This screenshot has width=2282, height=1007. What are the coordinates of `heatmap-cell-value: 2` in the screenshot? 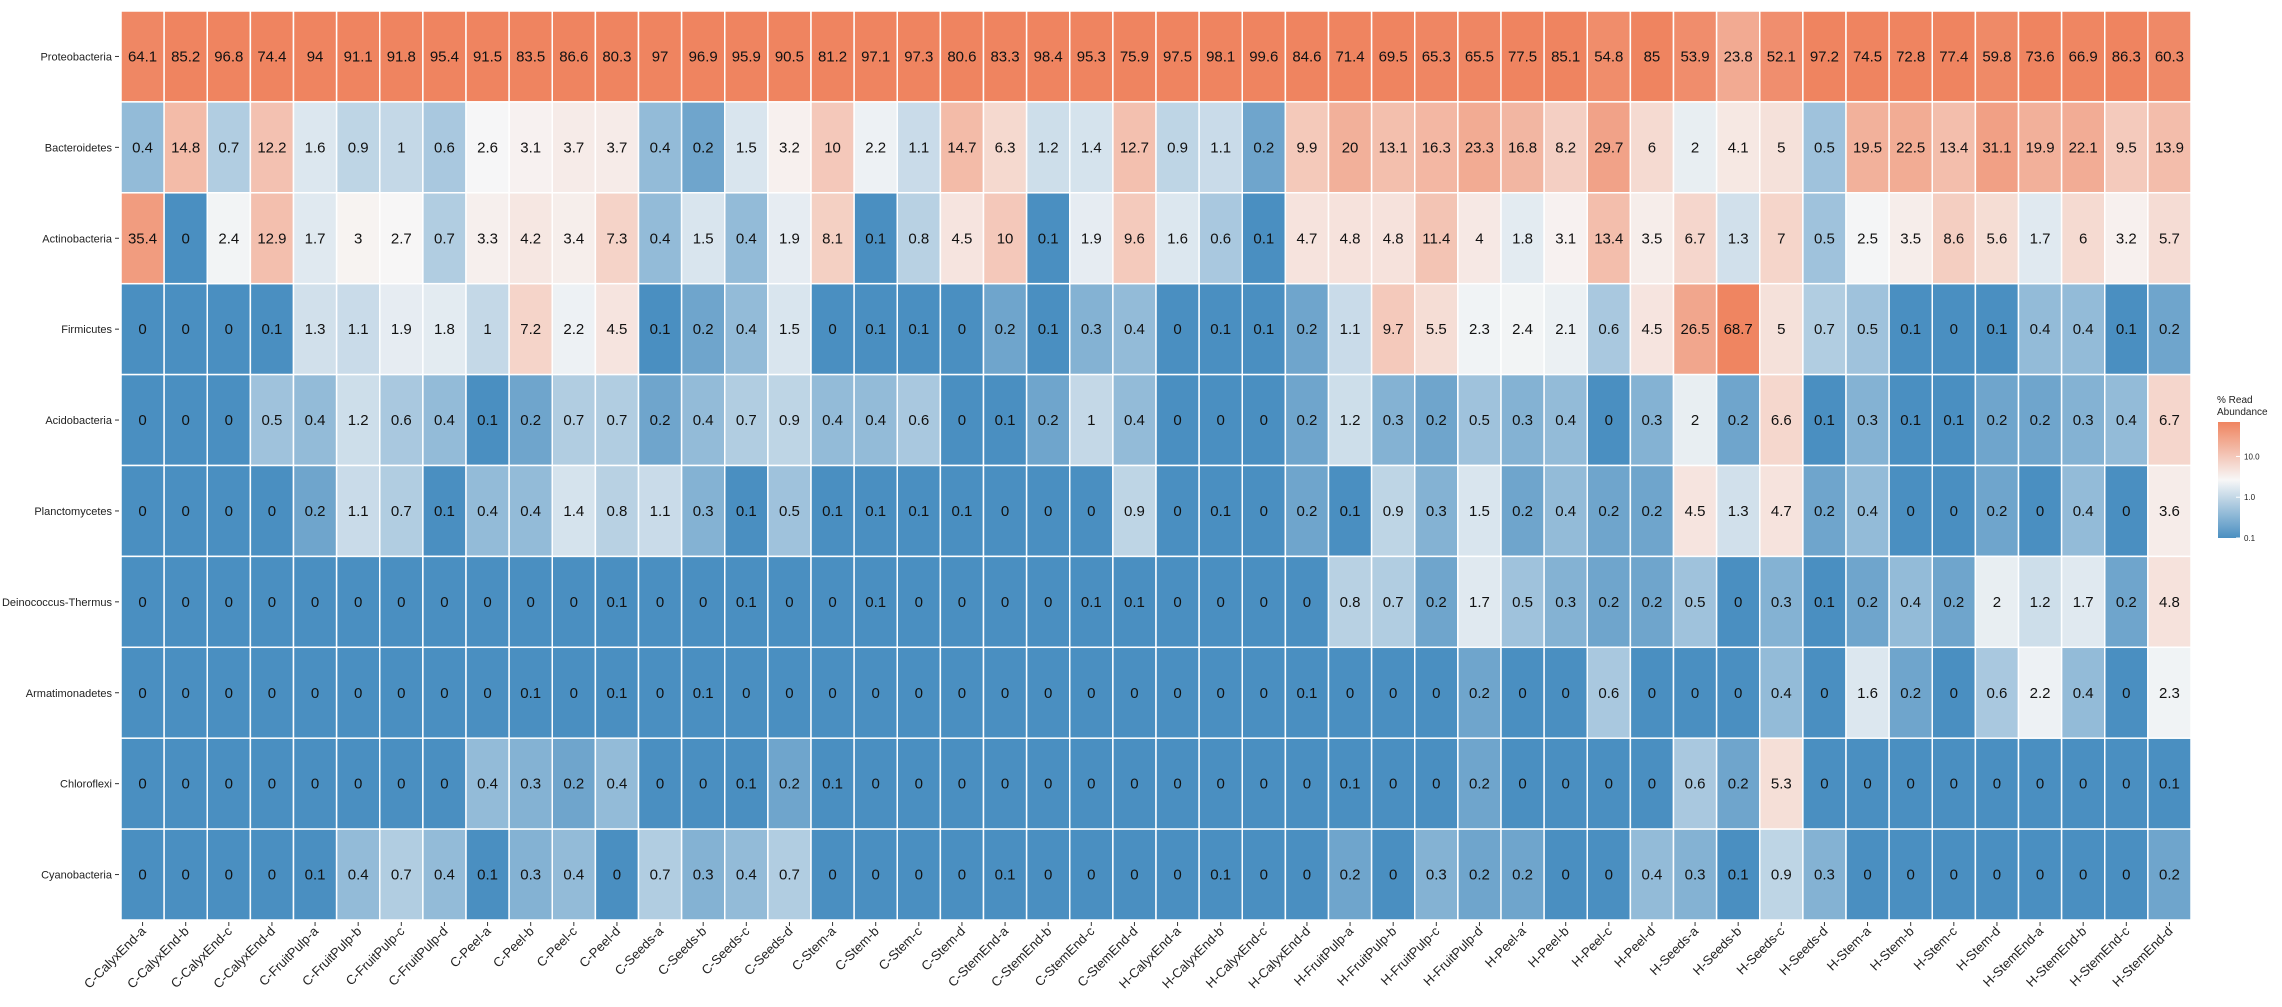 It's located at (1997, 602).